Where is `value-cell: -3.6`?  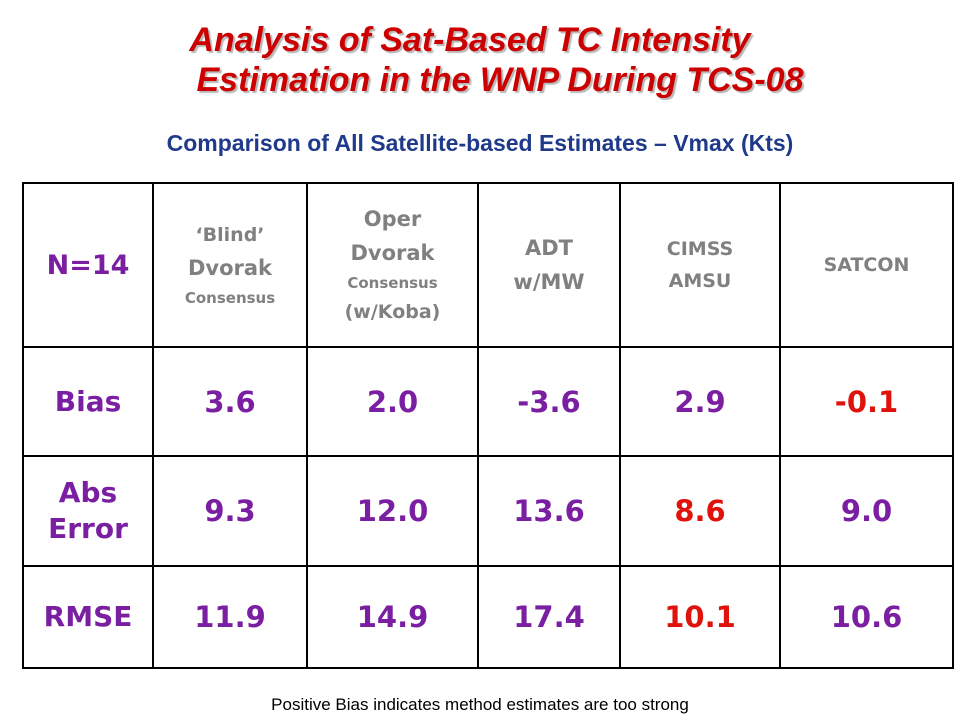 value-cell: -3.6 is located at coordinates (549, 401).